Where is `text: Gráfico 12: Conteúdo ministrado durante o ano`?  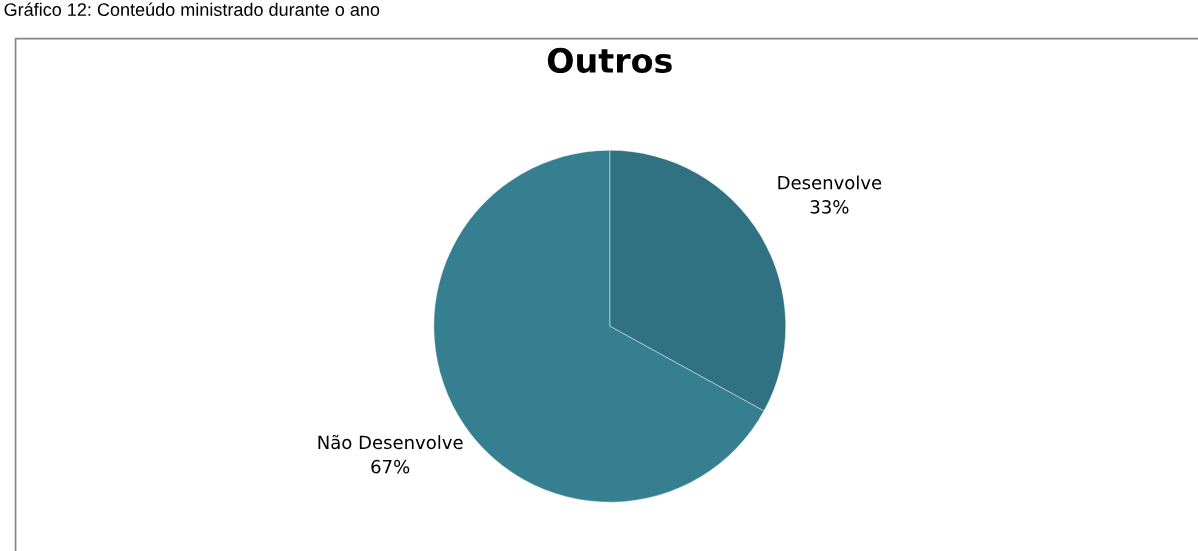 text: Gráfico 12: Conteúdo ministrado durante o ano is located at coordinates (192, 9).